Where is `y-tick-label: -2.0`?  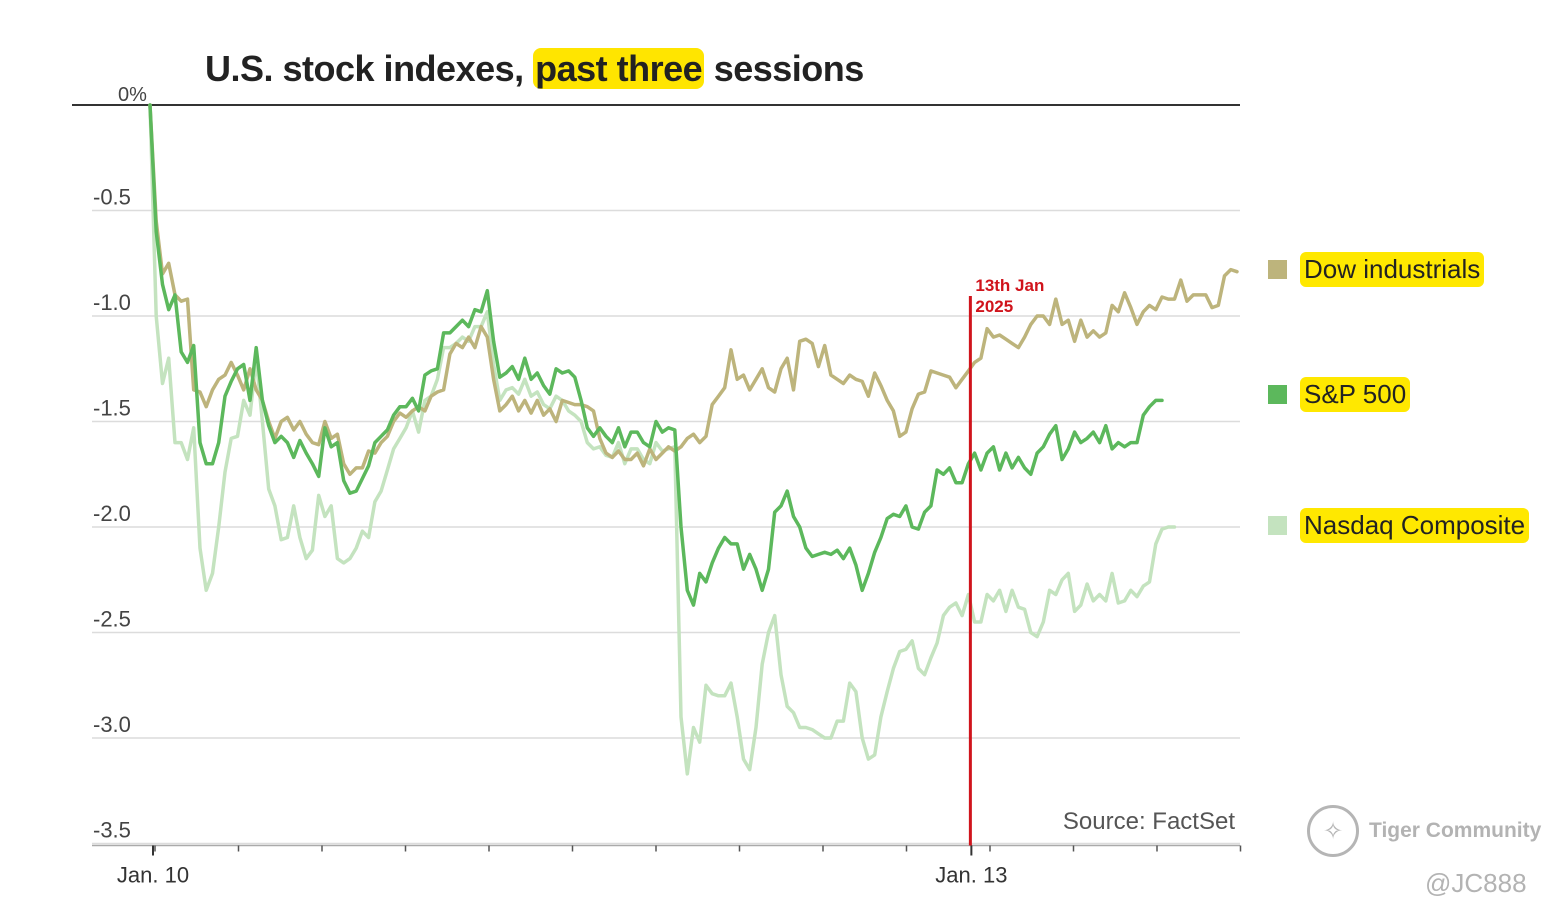
y-tick-label: -2.0 is located at coordinates (112, 513).